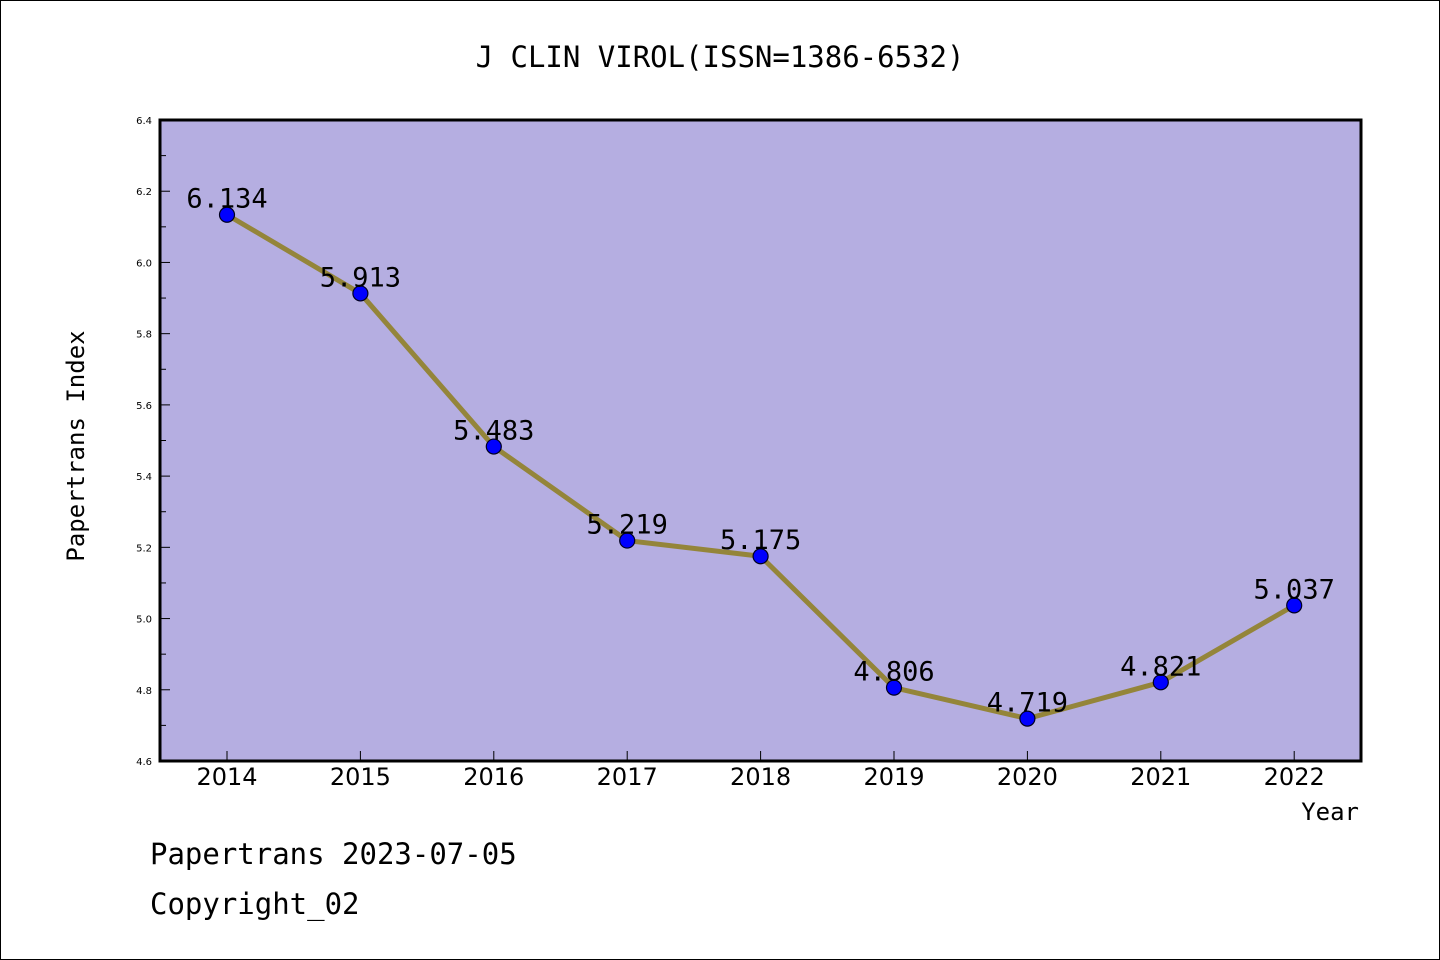 Image resolution: width=1440 pixels, height=960 pixels. Describe the element at coordinates (144, 406) in the screenshot. I see `y-tick-label: 5.6` at that location.